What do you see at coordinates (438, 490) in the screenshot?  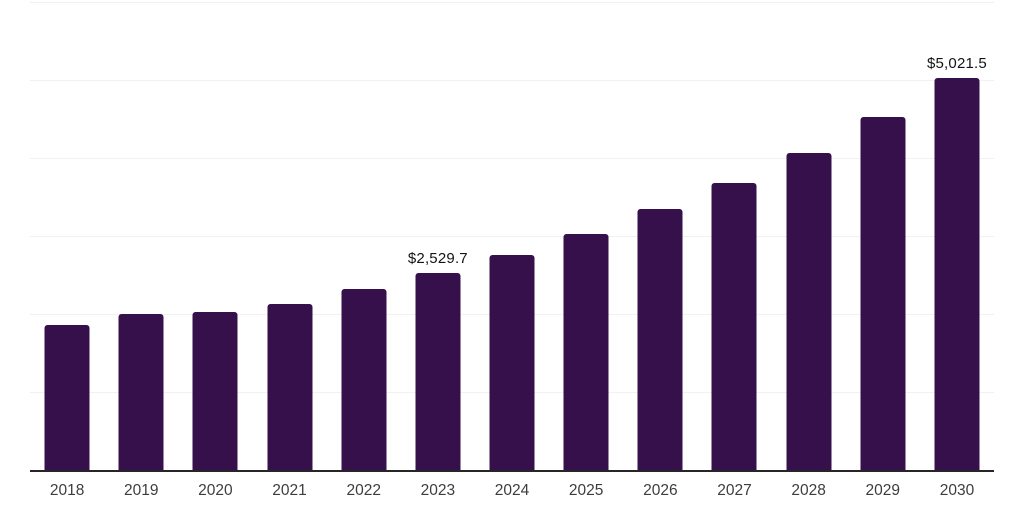 I see `x-tick-label-2023: 2023` at bounding box center [438, 490].